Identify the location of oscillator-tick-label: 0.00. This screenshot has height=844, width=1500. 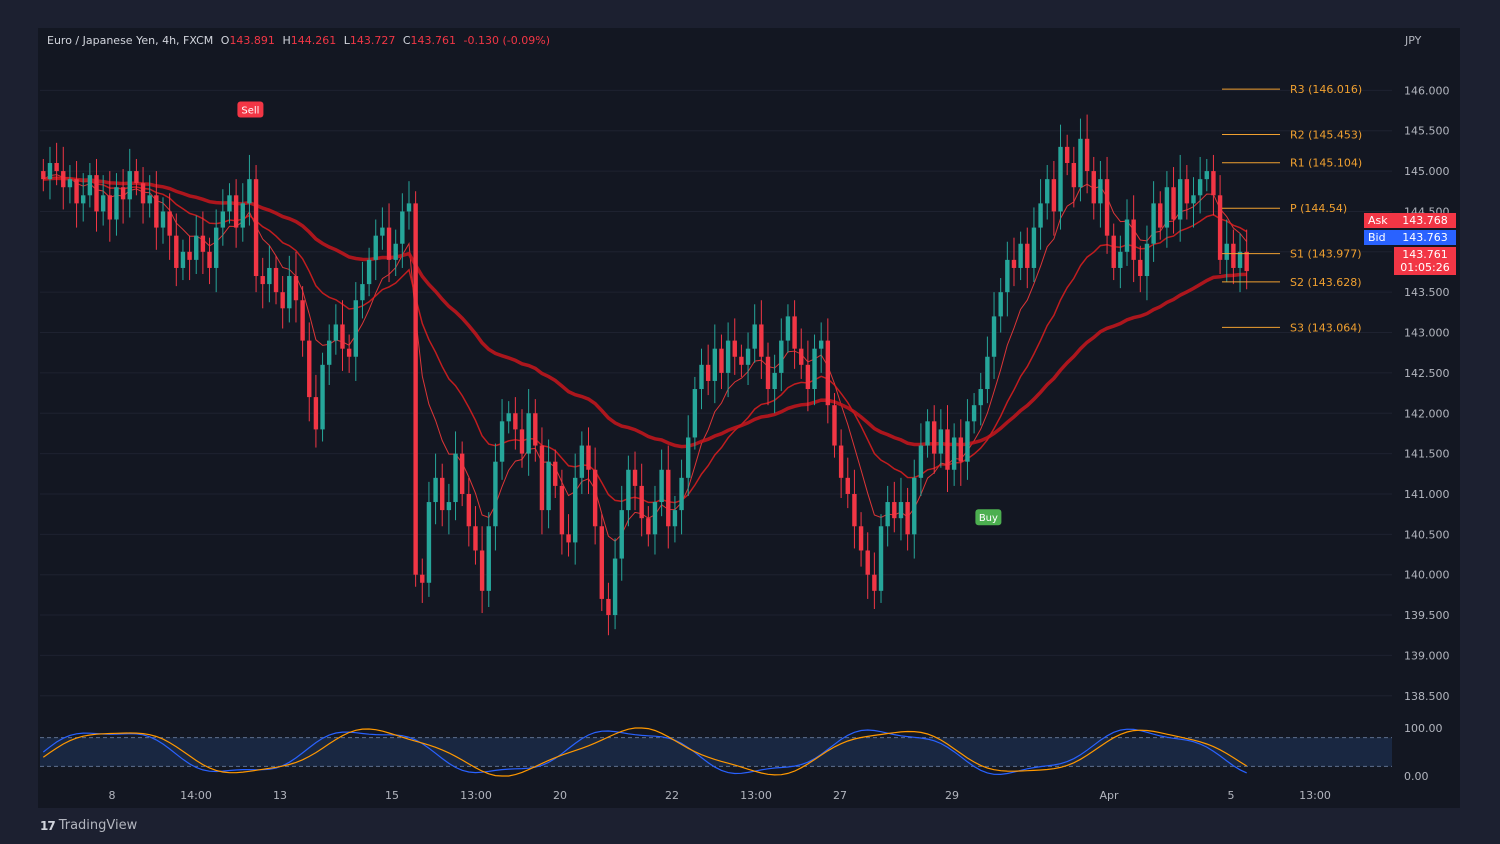
(1416, 776).